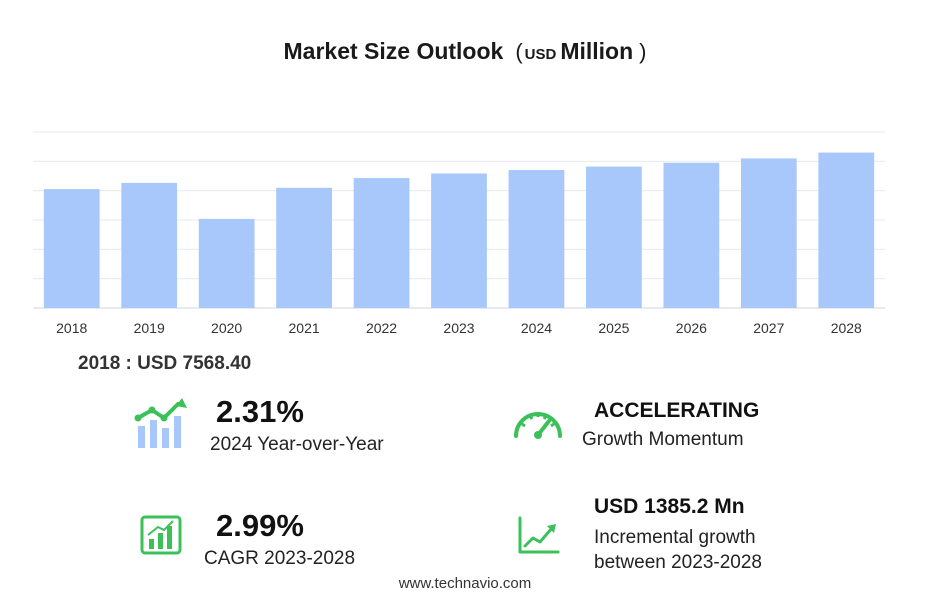 The width and height of the screenshot is (930, 594). I want to click on bar-2021, so click(304, 247).